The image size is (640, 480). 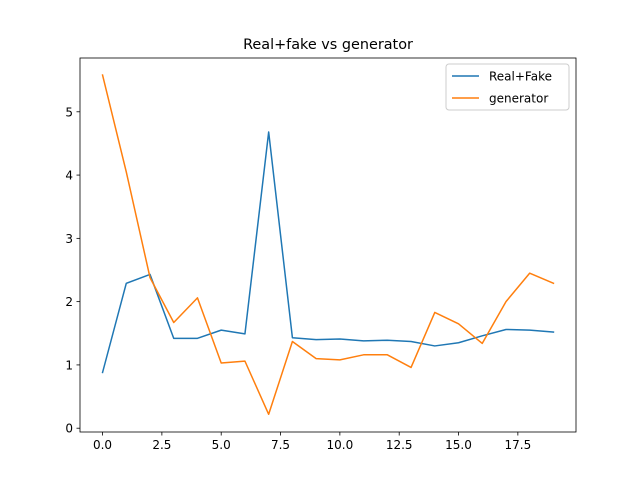 I want to click on x-tick-label: 0.0, so click(x=102, y=445).